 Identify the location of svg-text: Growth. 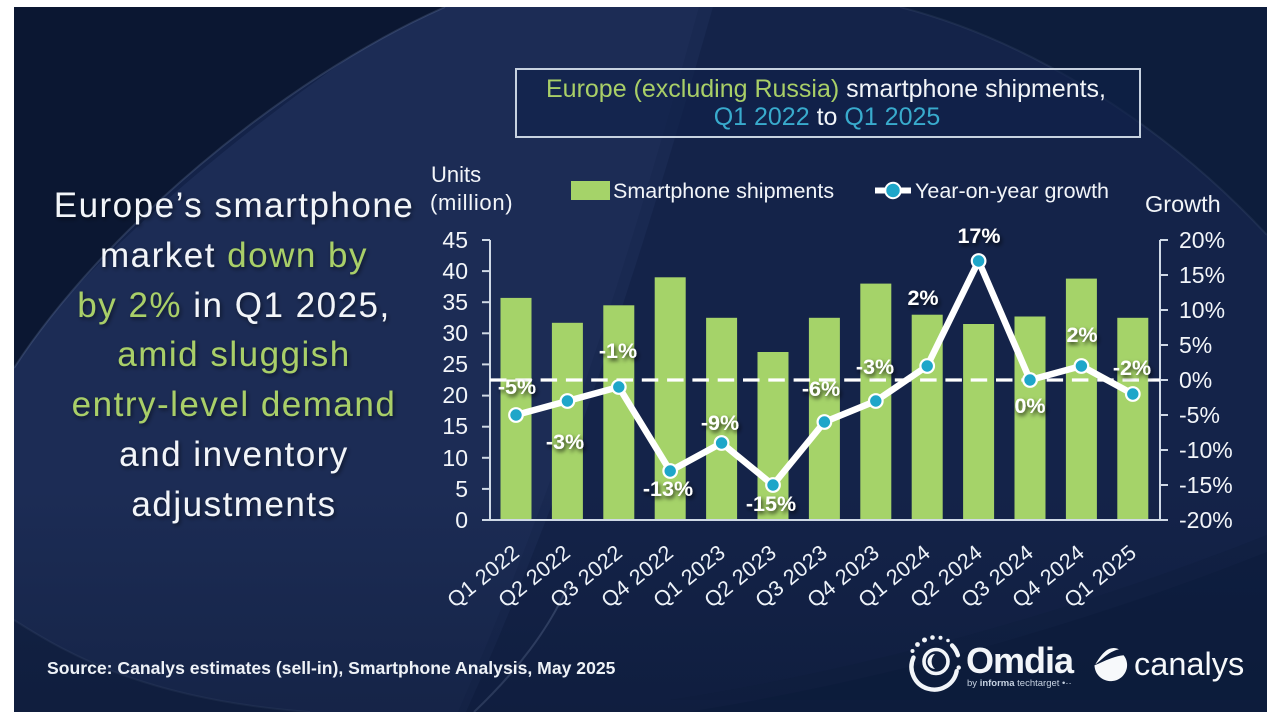
(1183, 204).